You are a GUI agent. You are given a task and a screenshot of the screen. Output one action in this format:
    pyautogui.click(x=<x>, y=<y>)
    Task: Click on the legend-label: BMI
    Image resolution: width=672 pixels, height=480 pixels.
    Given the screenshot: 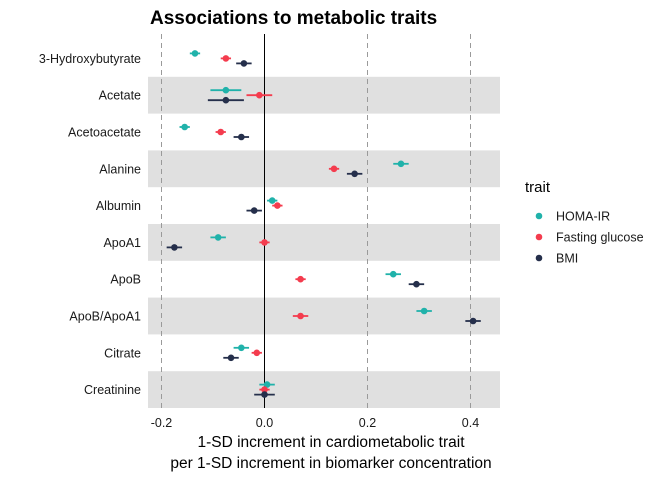 What is the action you would take?
    pyautogui.click(x=567, y=259)
    